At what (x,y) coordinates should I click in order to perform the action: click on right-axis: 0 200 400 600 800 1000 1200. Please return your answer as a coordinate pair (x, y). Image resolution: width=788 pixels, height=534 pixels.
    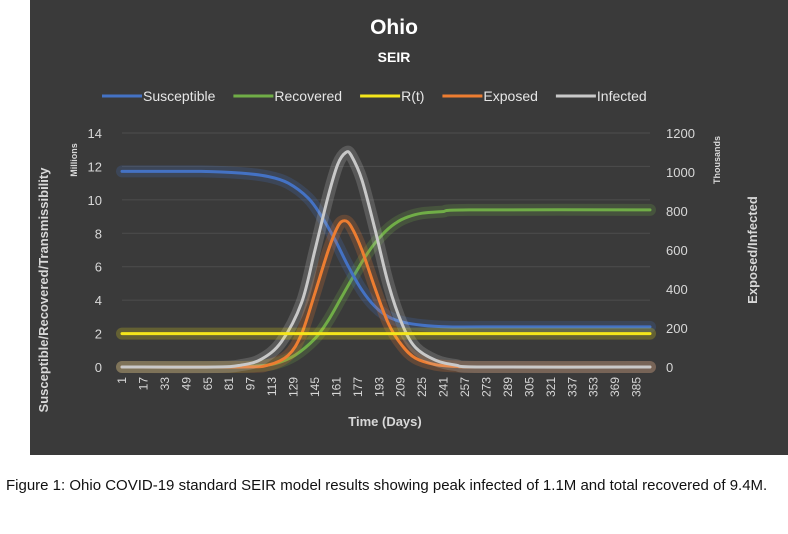
    Looking at the image, I should click on (680, 250).